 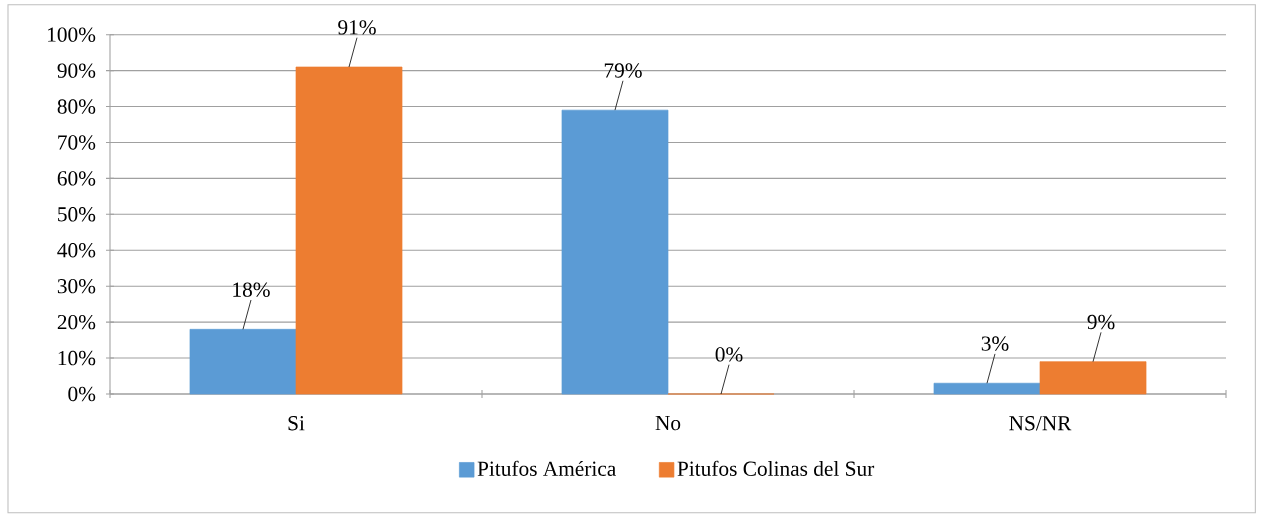 I want to click on data-label: 91%, so click(x=357, y=27).